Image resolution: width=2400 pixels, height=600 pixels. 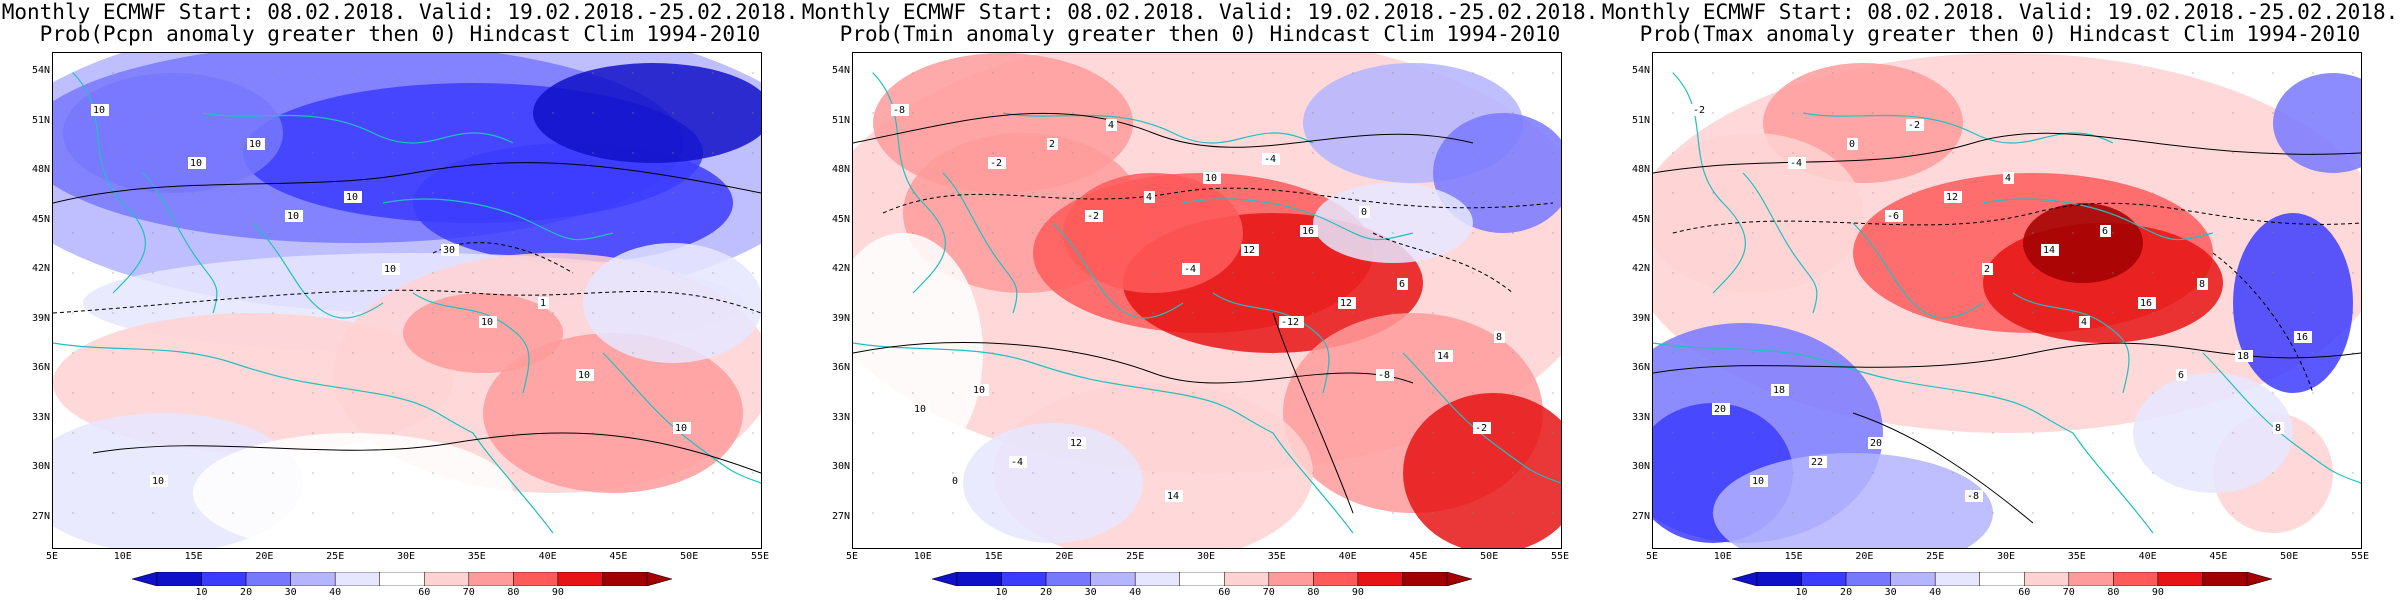 What do you see at coordinates (1173, 496) in the screenshot?
I see `contour-label: 14` at bounding box center [1173, 496].